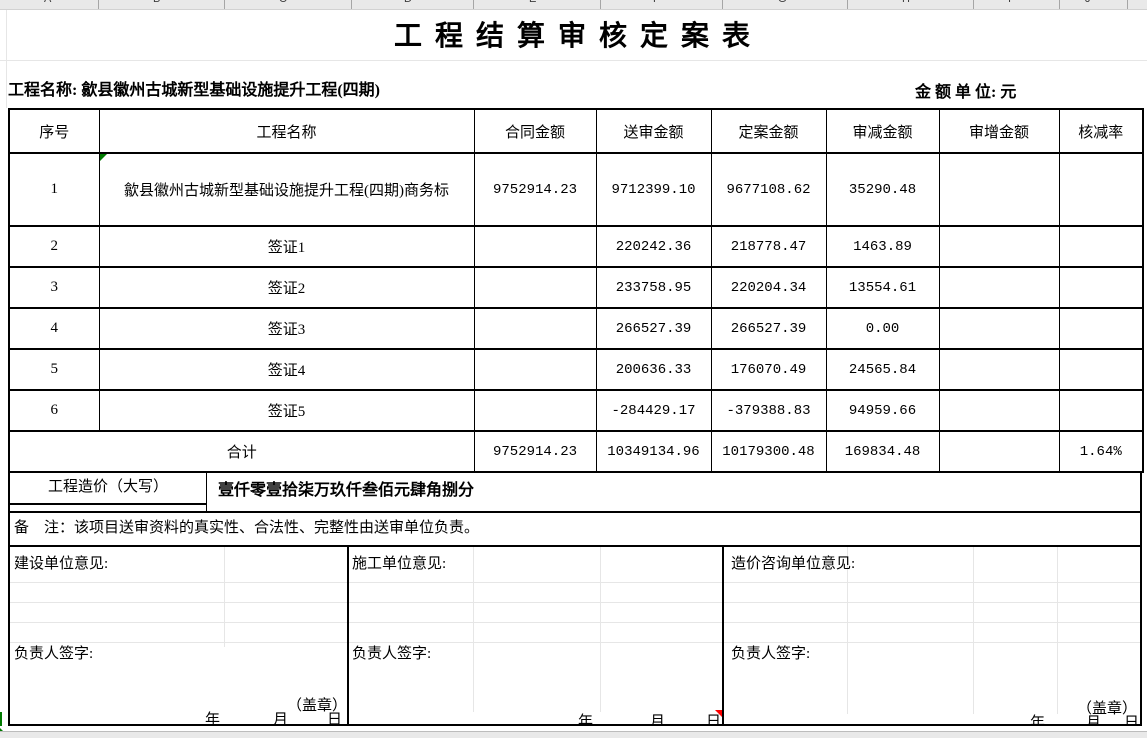 Image resolution: width=1147 pixels, height=738 pixels. What do you see at coordinates (54, 369) in the screenshot?
I see `cell: 5` at bounding box center [54, 369].